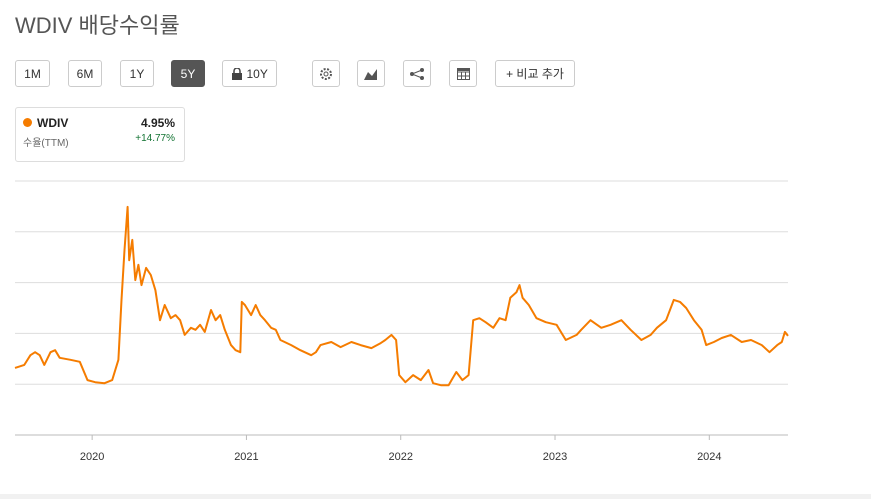 The width and height of the screenshot is (871, 499). What do you see at coordinates (92, 457) in the screenshot?
I see `x-tick-label: 2020` at bounding box center [92, 457].